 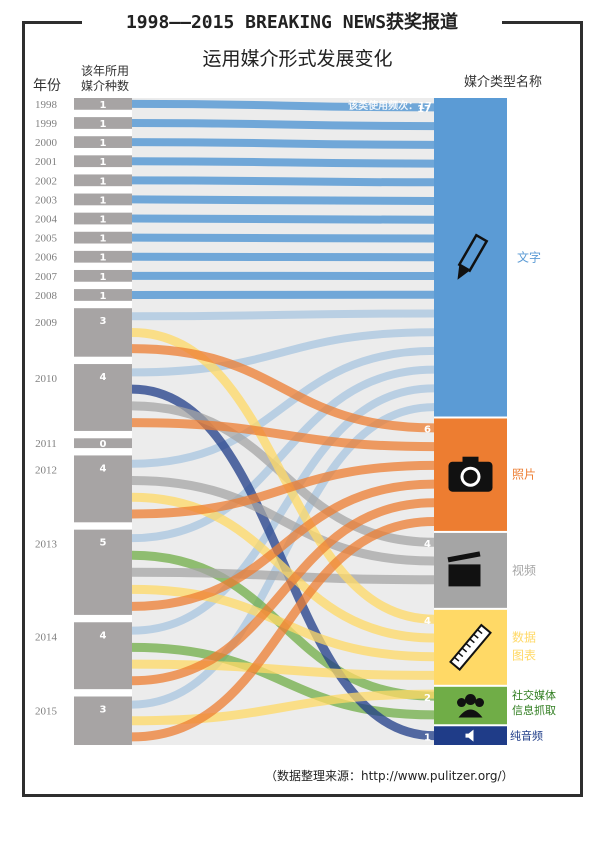 I want to click on year-segment-2009, so click(x=103, y=332).